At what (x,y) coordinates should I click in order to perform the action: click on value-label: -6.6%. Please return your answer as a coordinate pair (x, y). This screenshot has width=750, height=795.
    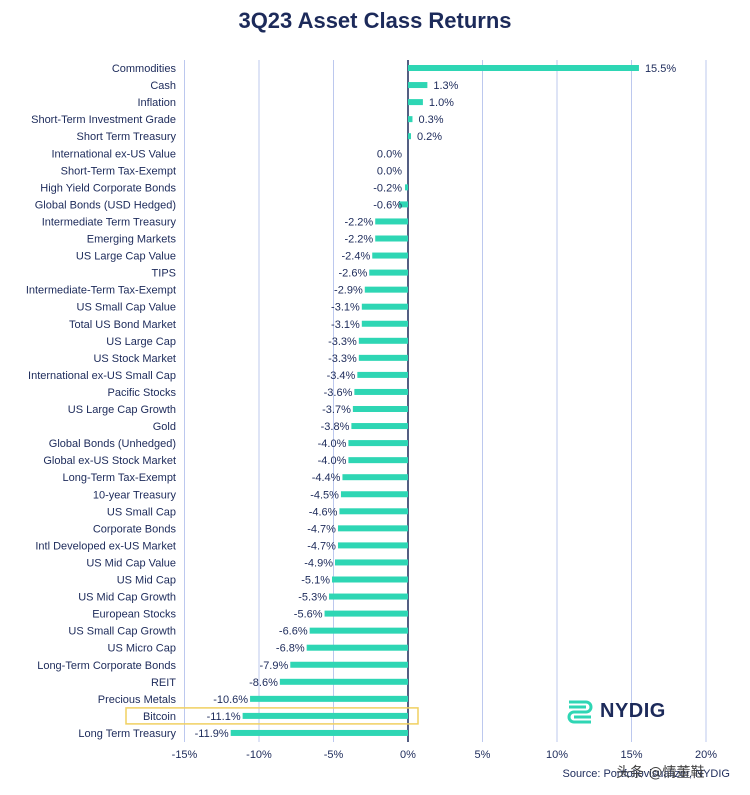
    Looking at the image, I should click on (293, 632).